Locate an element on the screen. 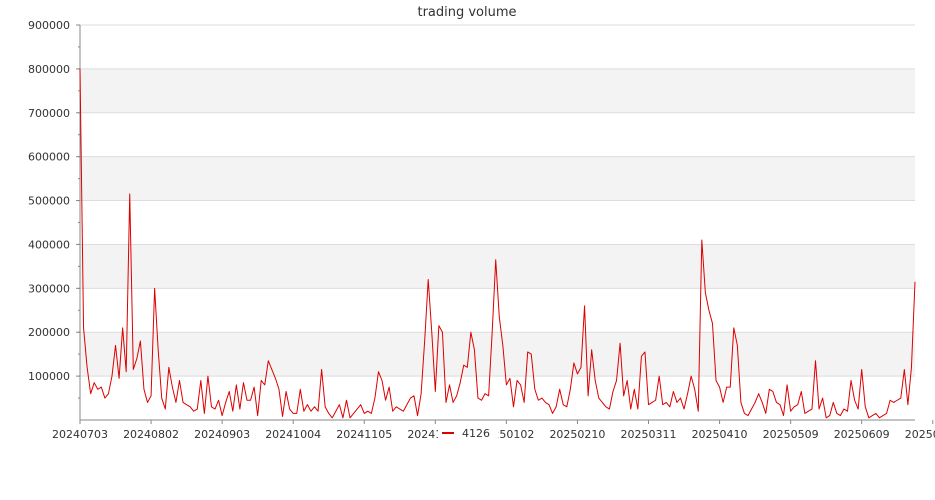 The height and width of the screenshot is (500, 935). x-tick-label: 20250210 is located at coordinates (577, 434).